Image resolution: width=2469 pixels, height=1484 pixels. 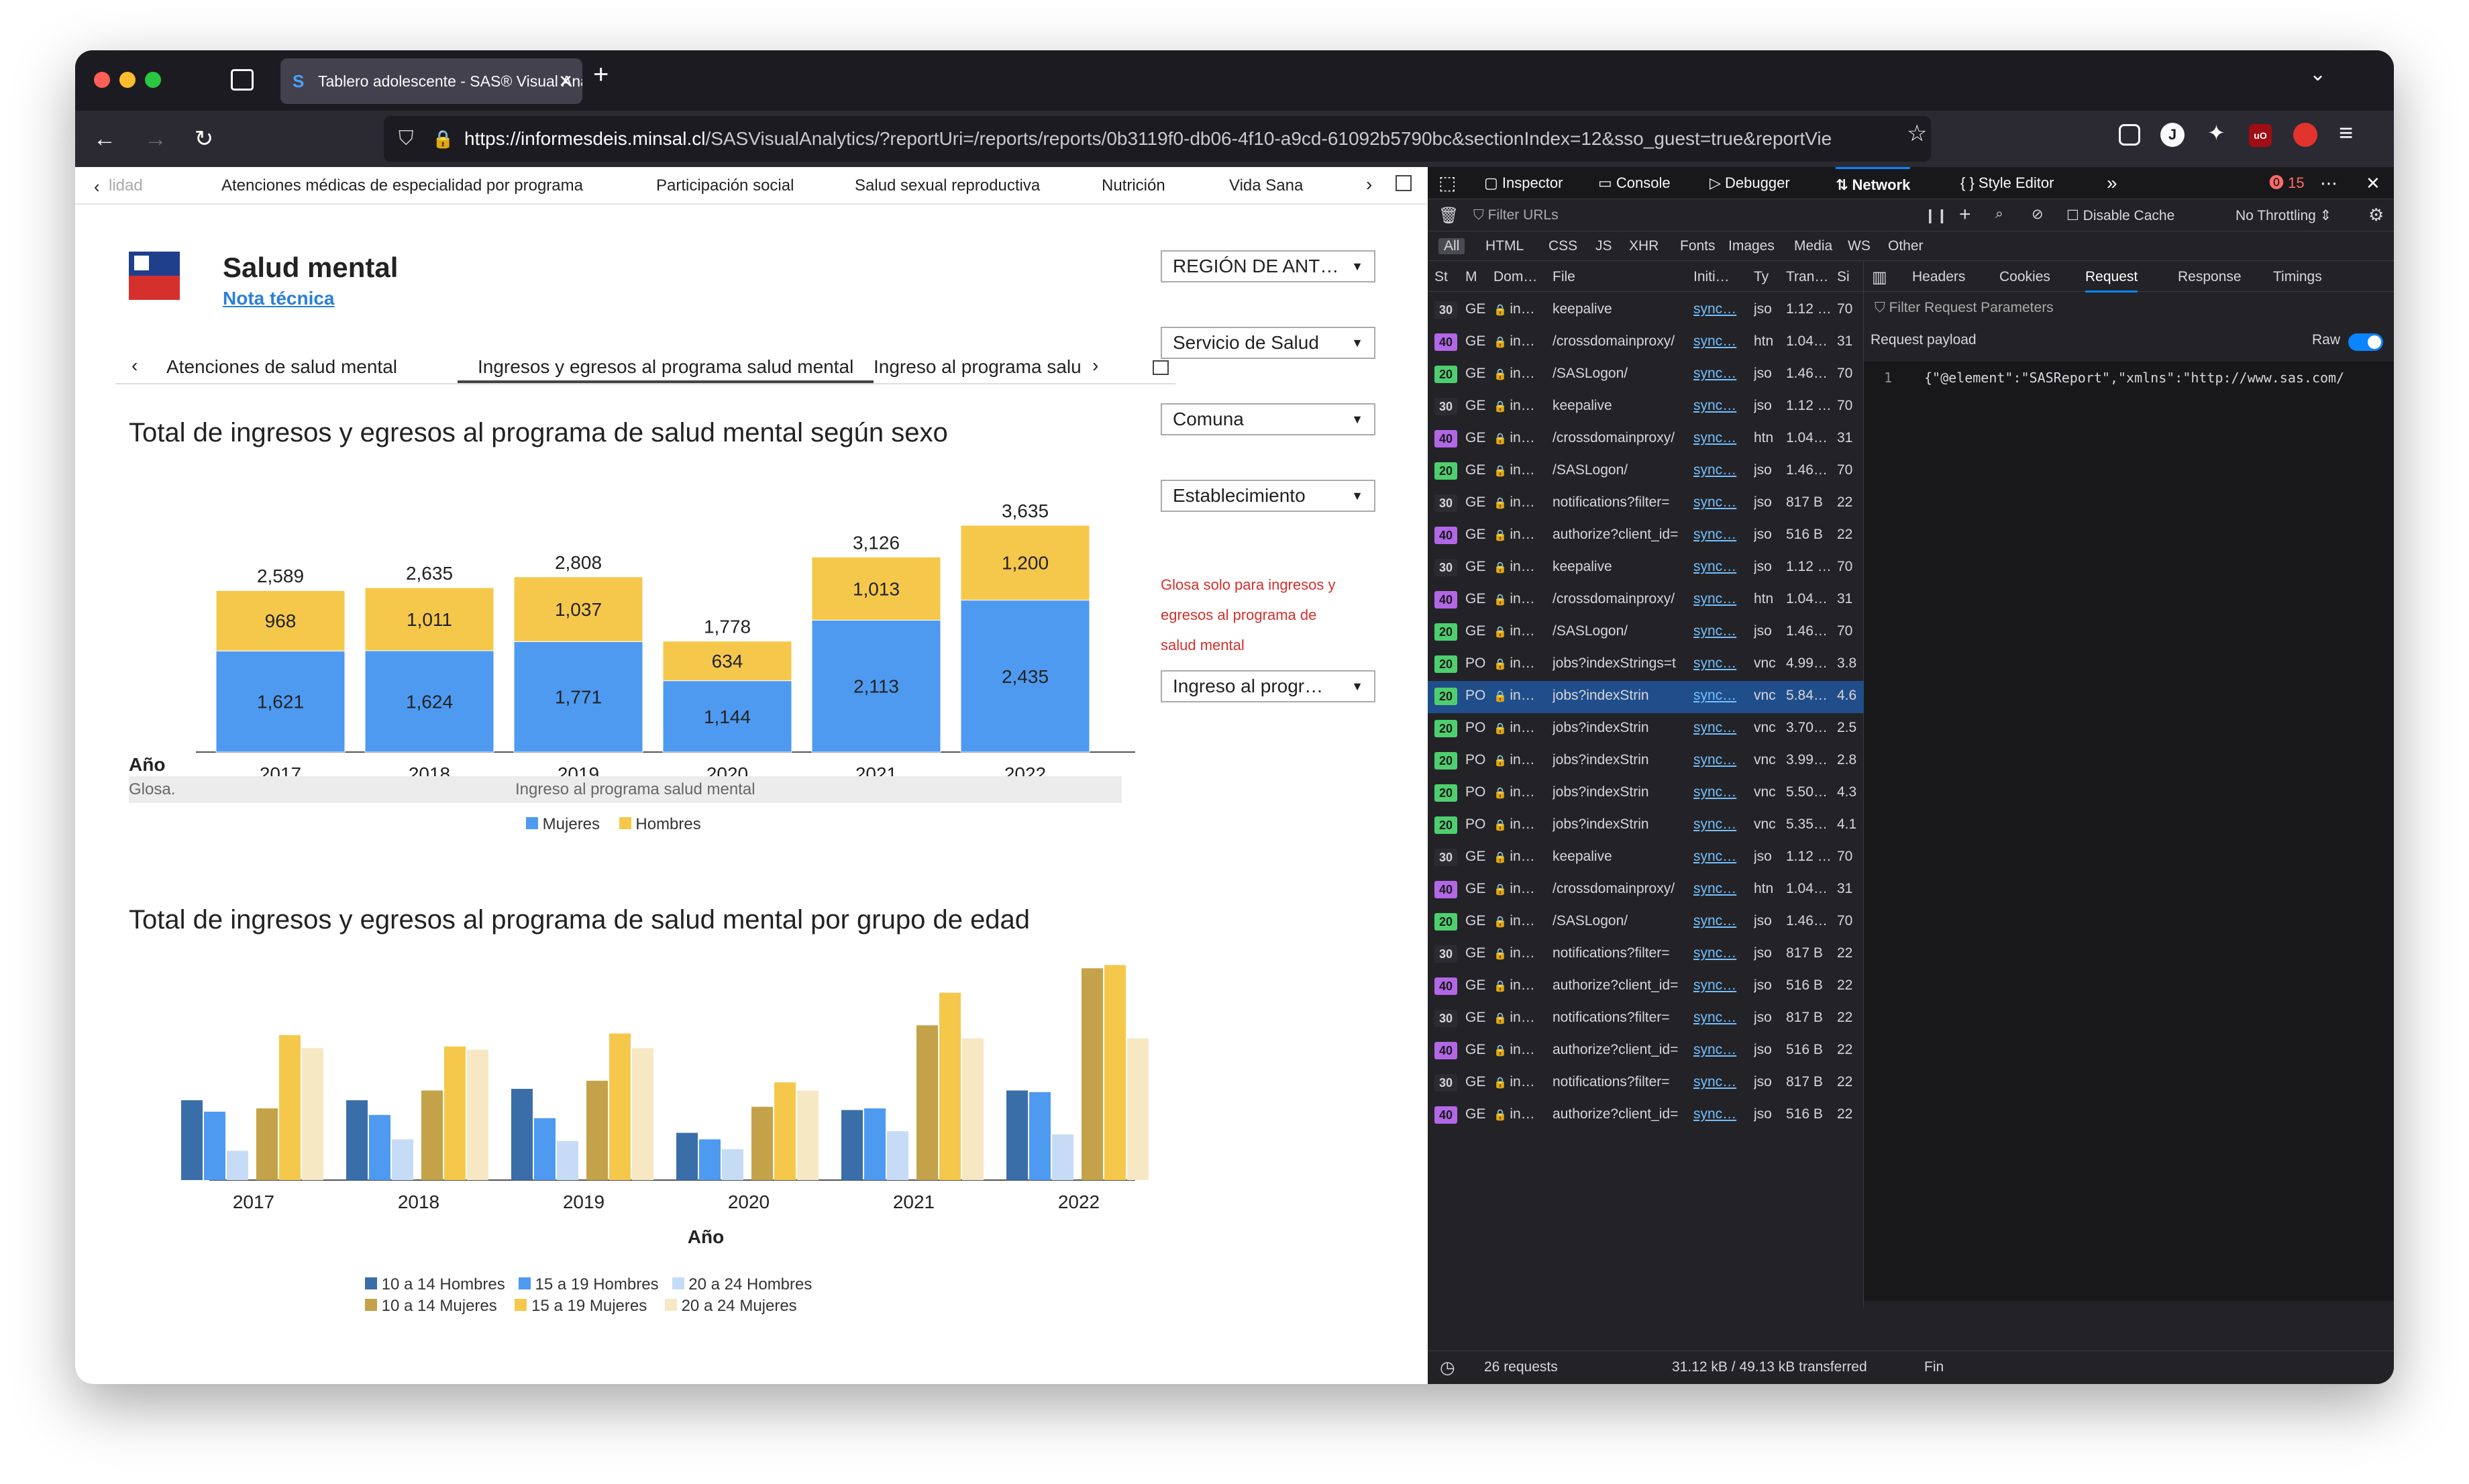 I want to click on forward-button: →, so click(x=156, y=139).